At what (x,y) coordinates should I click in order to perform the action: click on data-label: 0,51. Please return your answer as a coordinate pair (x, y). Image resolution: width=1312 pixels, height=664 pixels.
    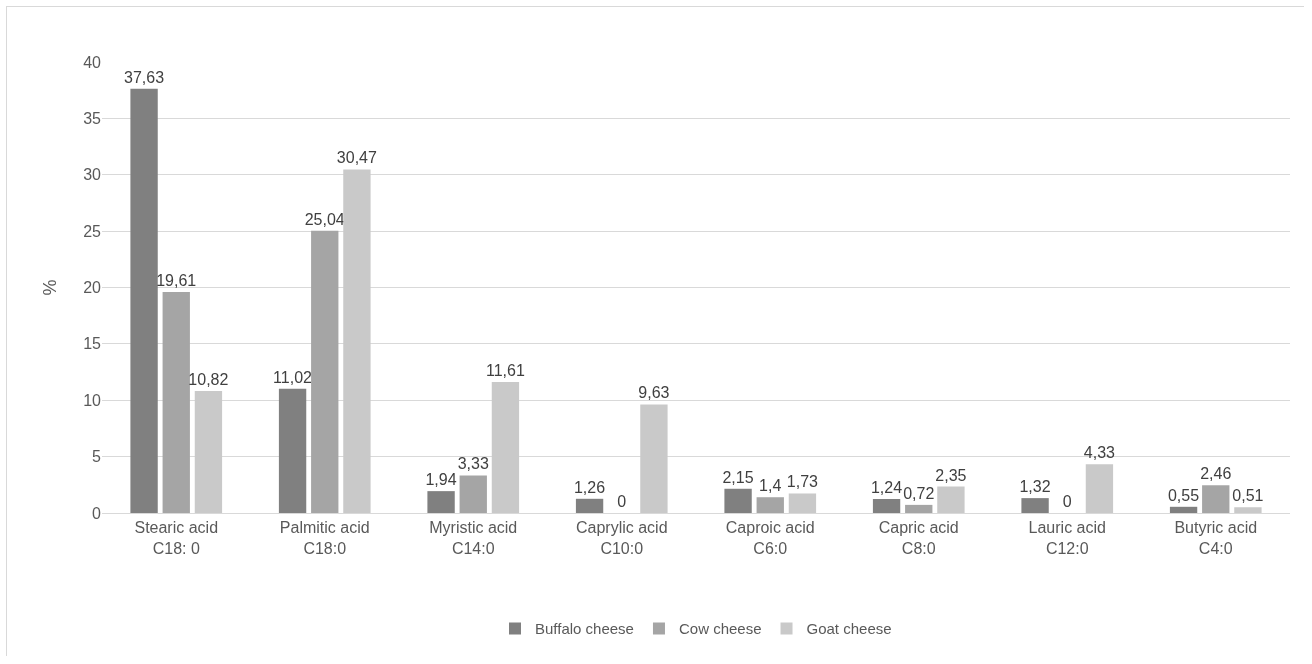
    Looking at the image, I should click on (1248, 496).